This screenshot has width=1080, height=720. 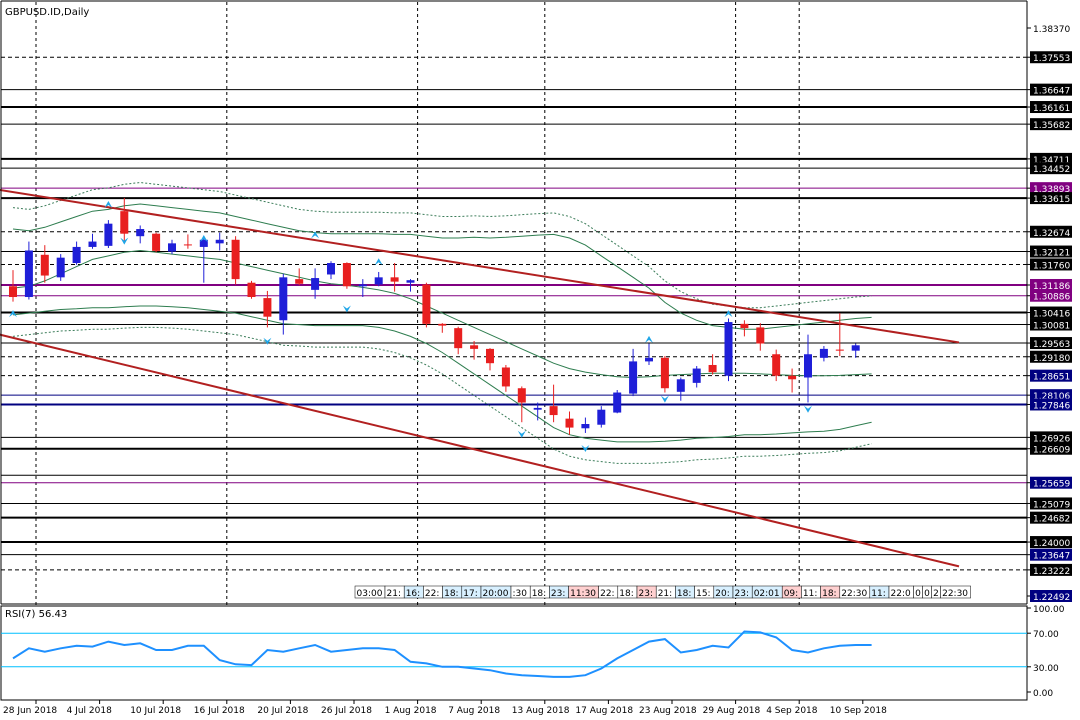 What do you see at coordinates (1049, 198) in the screenshot?
I see `price-label: 1.33615` at bounding box center [1049, 198].